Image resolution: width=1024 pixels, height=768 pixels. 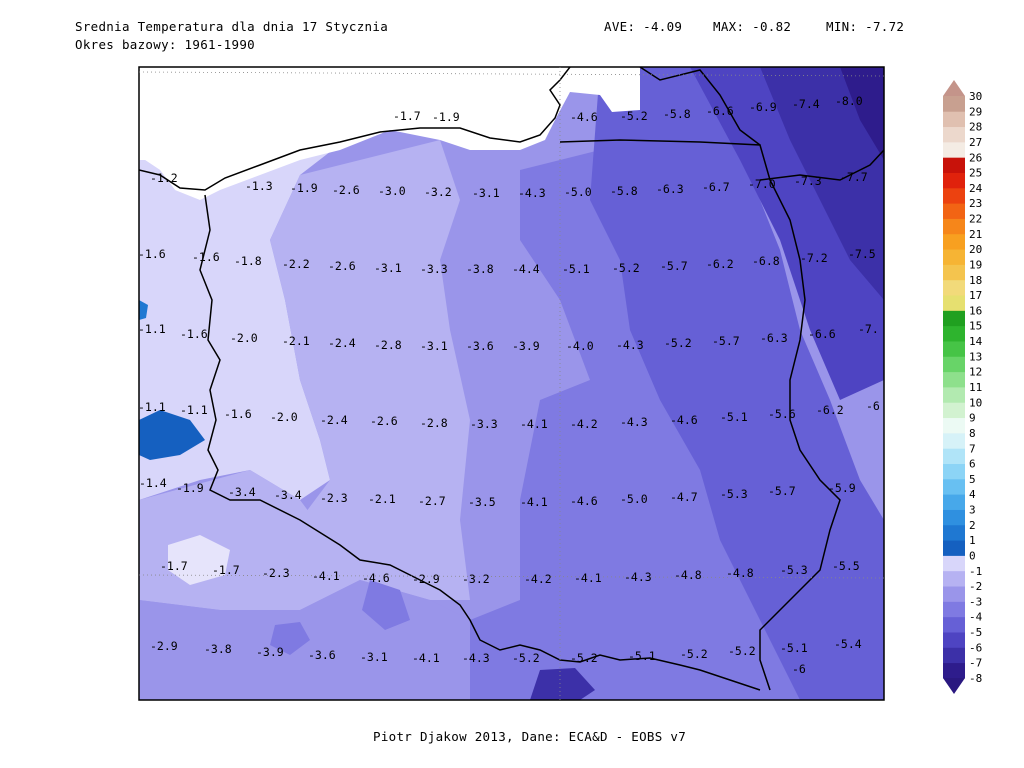 What do you see at coordinates (972, 418) in the screenshot?
I see `legend-tick-label: 9` at bounding box center [972, 418].